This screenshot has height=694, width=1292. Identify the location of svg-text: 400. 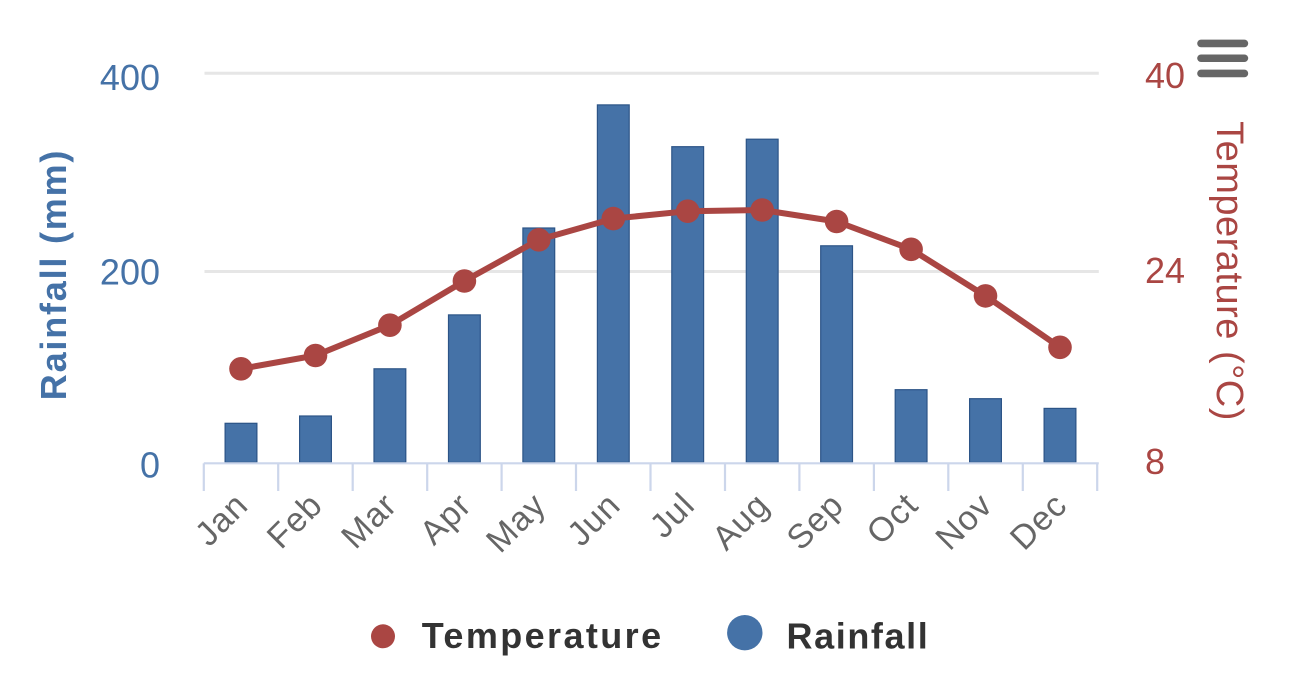
(130, 77).